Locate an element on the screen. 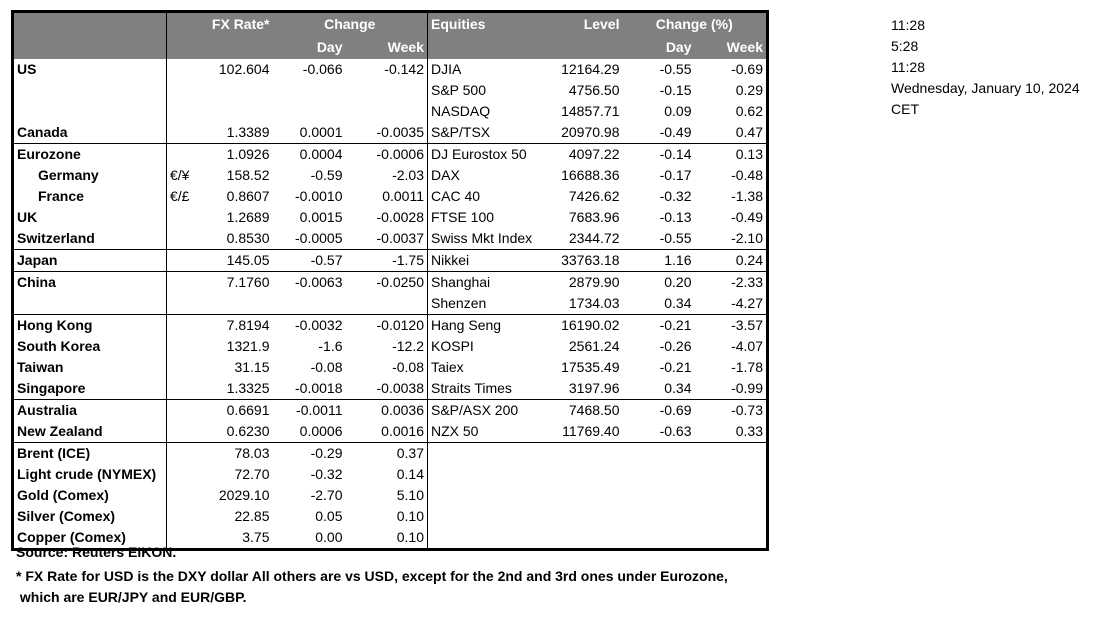  equity-name: Shanghai is located at coordinates (461, 282).